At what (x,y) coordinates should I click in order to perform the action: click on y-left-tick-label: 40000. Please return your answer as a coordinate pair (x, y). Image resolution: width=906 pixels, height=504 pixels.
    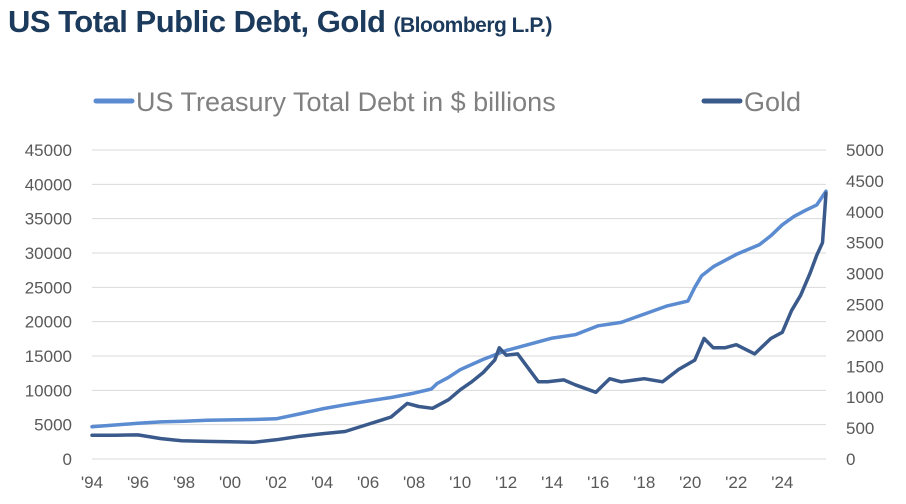
    Looking at the image, I should click on (48, 184).